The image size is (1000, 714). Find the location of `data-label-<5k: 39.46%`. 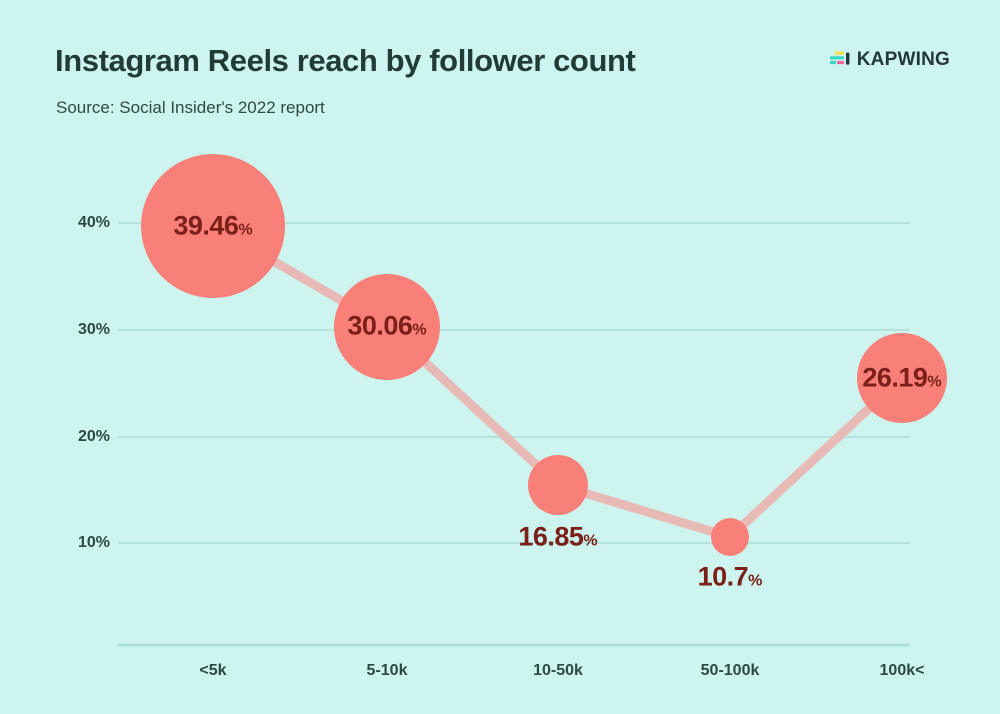

data-label-<5k: 39.46% is located at coordinates (213, 225).